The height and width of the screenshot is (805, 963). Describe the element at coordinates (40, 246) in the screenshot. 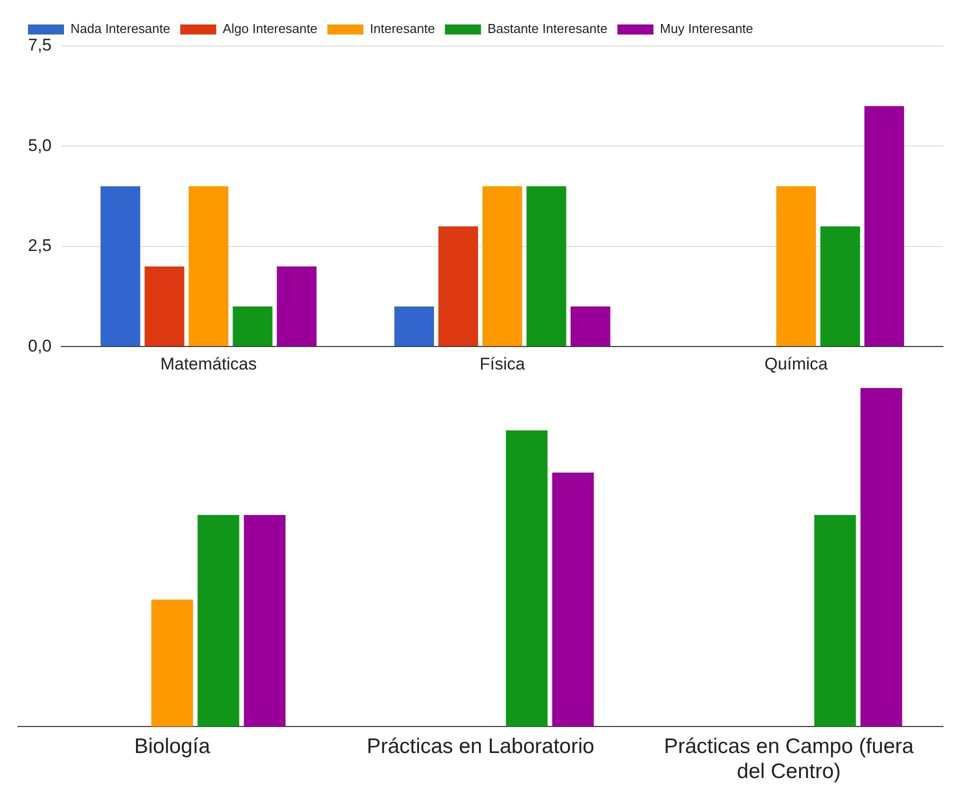

I see `y-tick-label: 2,5` at that location.